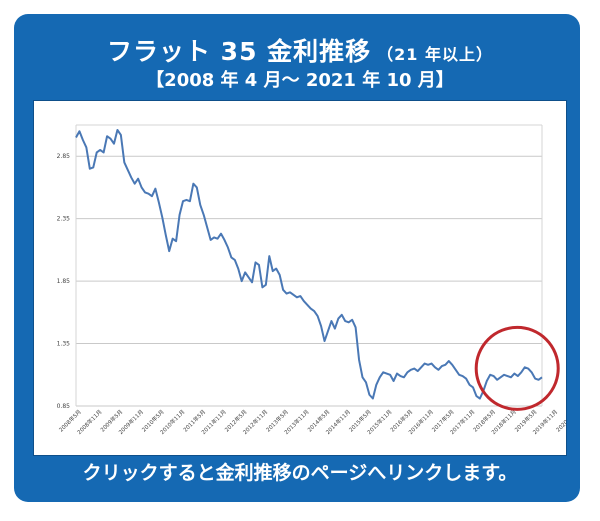  Describe the element at coordinates (64, 406) in the screenshot. I see `y-tick-label: 0.85` at that location.